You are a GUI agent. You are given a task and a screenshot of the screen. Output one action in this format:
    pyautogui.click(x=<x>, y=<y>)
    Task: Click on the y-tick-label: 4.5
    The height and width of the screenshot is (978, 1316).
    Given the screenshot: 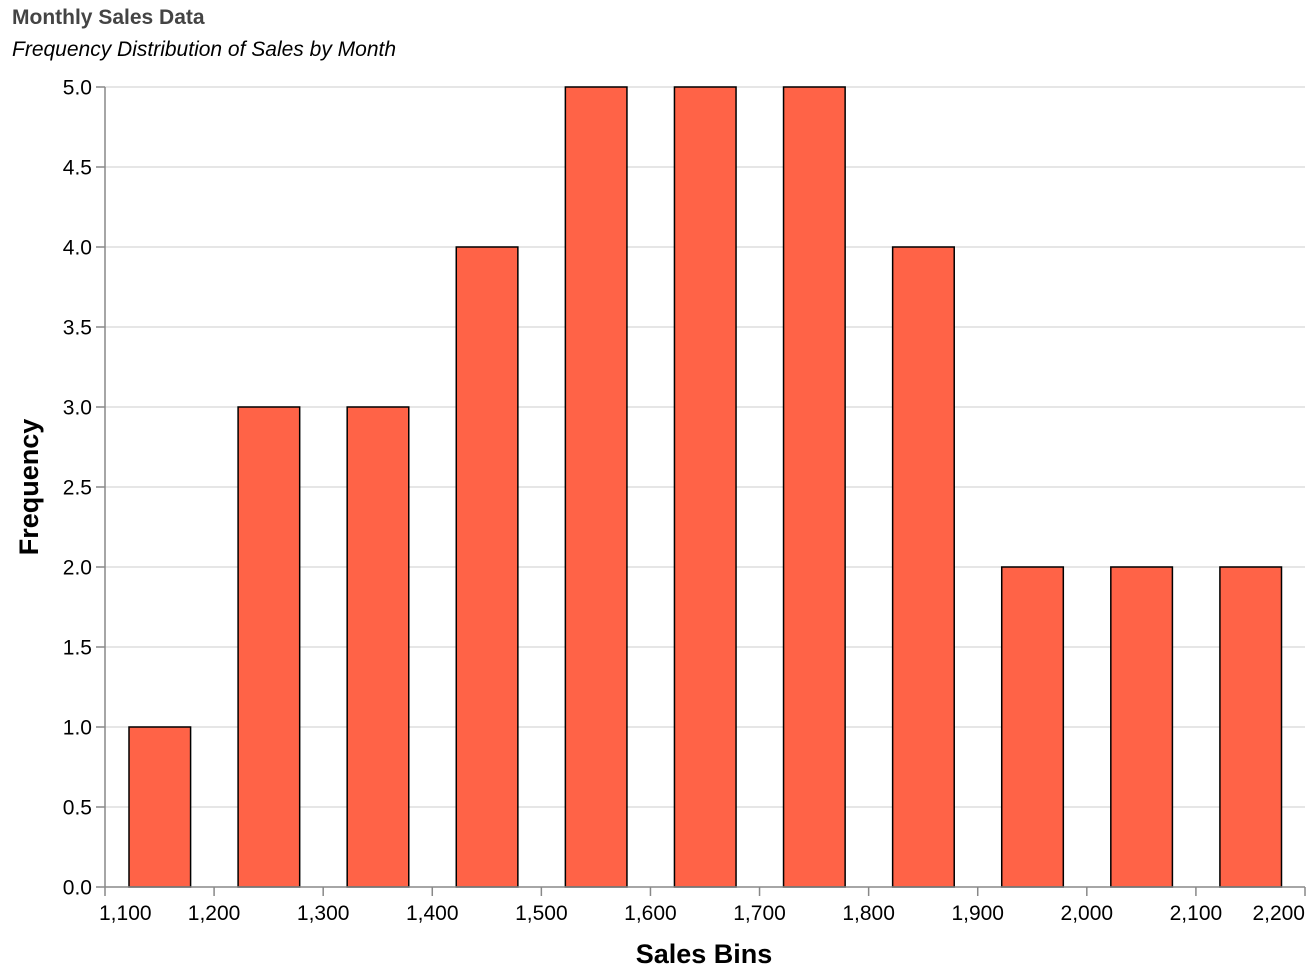 What is the action you would take?
    pyautogui.click(x=77, y=168)
    